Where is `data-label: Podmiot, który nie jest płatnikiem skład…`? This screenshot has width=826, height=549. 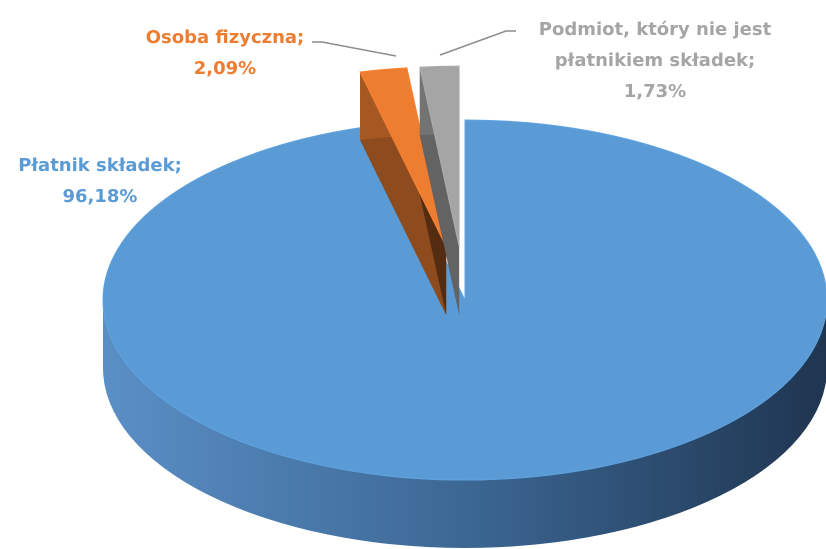 data-label: Podmiot, który nie jest płatnikiem skład… is located at coordinates (655, 60).